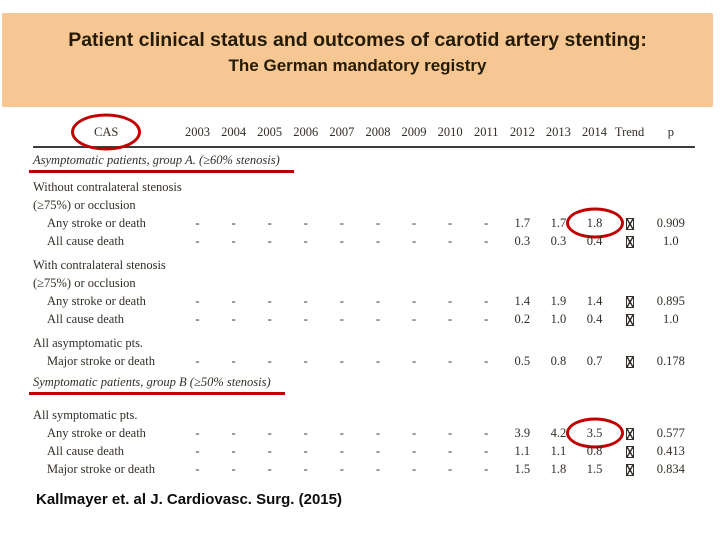  What do you see at coordinates (670, 300) in the screenshot?
I see `p-value-cell: 0.895` at bounding box center [670, 300].